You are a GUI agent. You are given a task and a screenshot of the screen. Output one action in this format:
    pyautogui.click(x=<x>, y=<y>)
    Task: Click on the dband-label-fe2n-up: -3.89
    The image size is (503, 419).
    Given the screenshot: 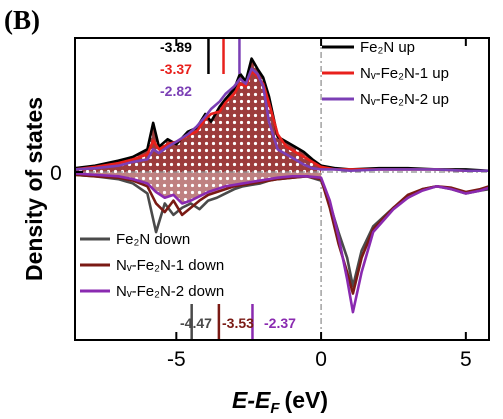 What is the action you would take?
    pyautogui.click(x=176, y=47)
    